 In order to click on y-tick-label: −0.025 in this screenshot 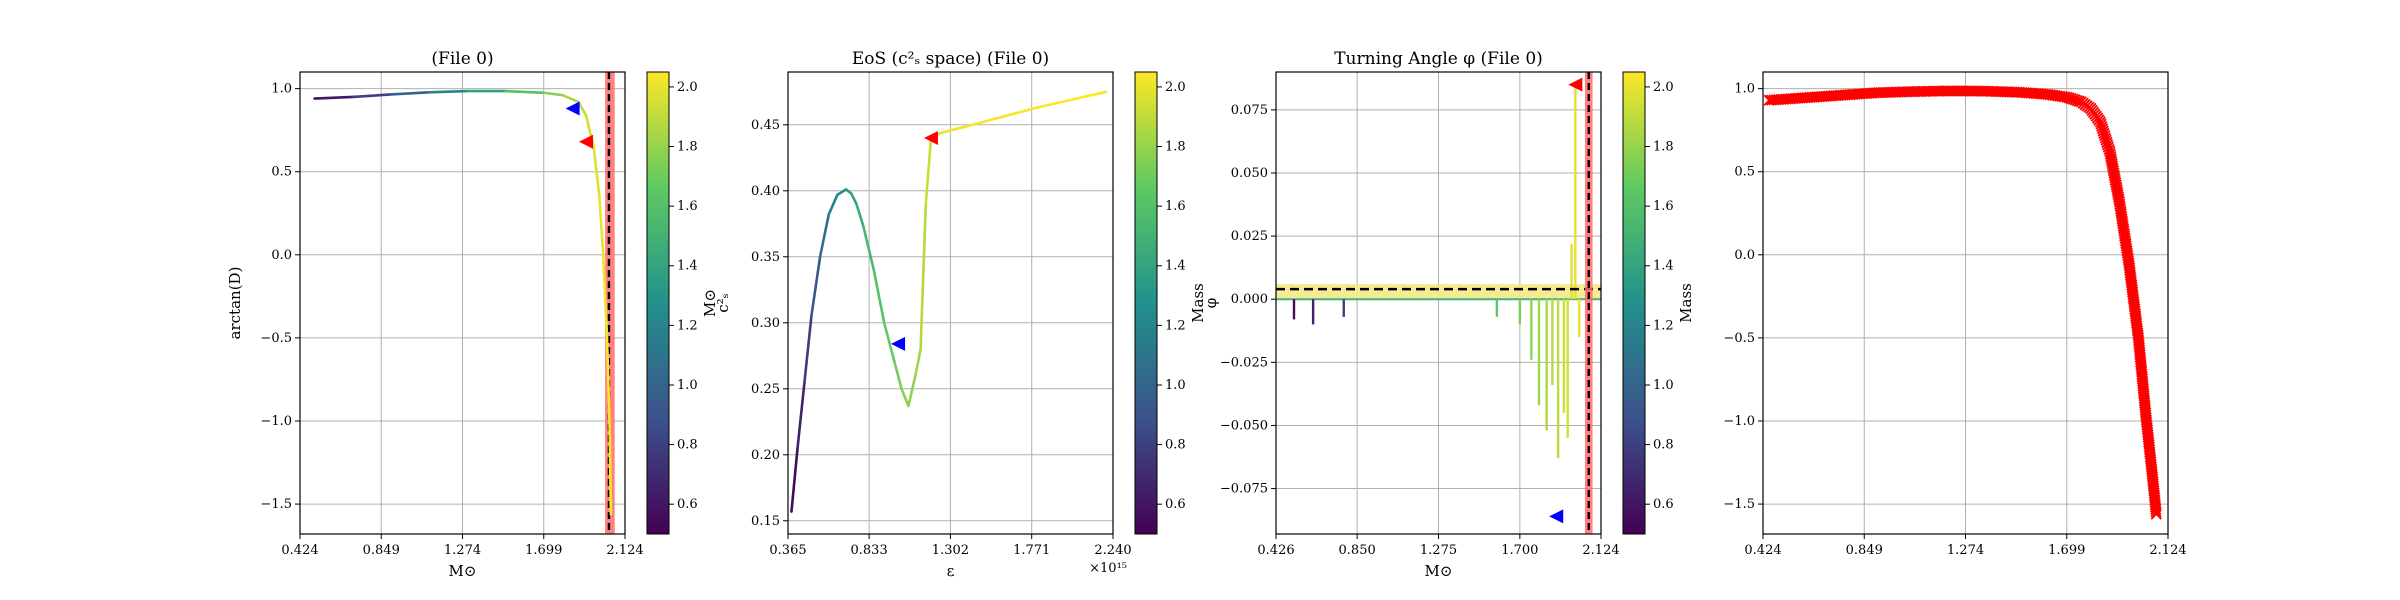, I will do `click(1244, 362)`.